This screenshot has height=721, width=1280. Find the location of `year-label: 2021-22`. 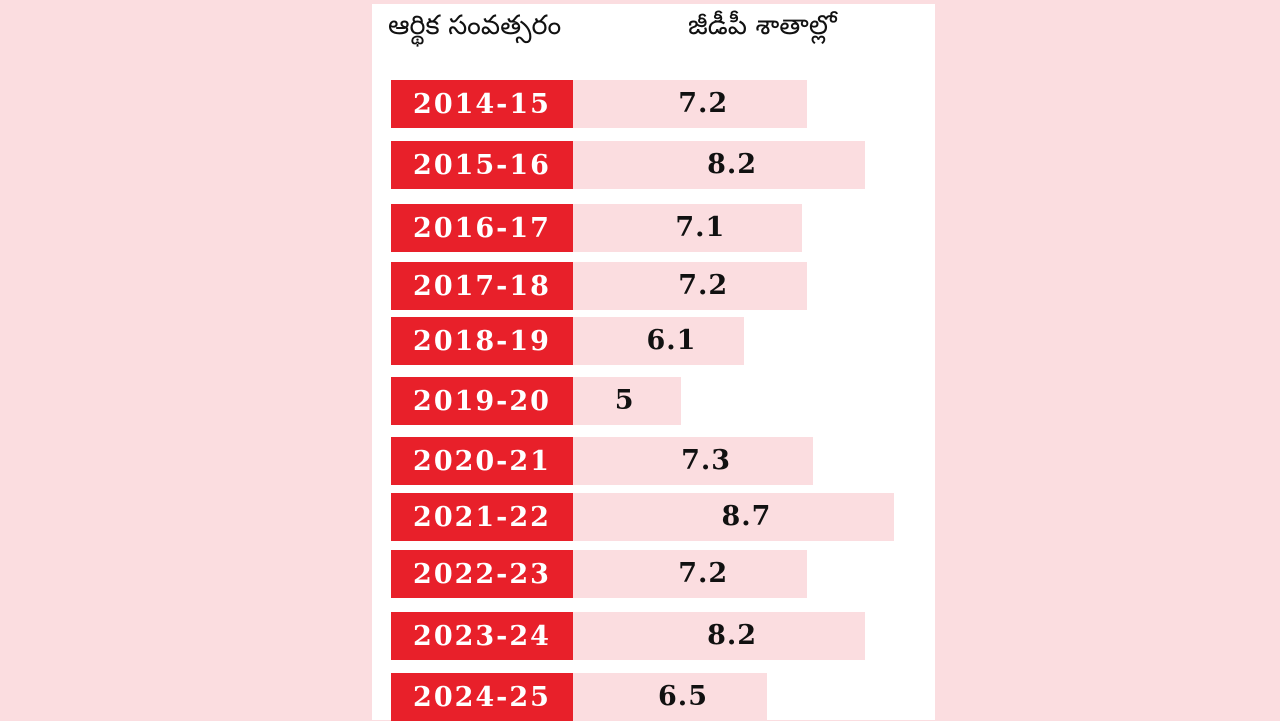

year-label: 2021-22 is located at coordinates (482, 517).